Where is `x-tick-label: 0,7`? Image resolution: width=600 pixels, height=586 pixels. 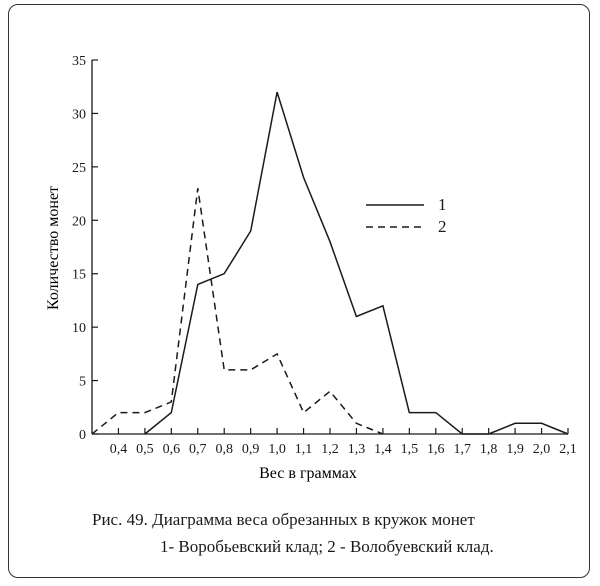
x-tick-label: 0,7 is located at coordinates (198, 449).